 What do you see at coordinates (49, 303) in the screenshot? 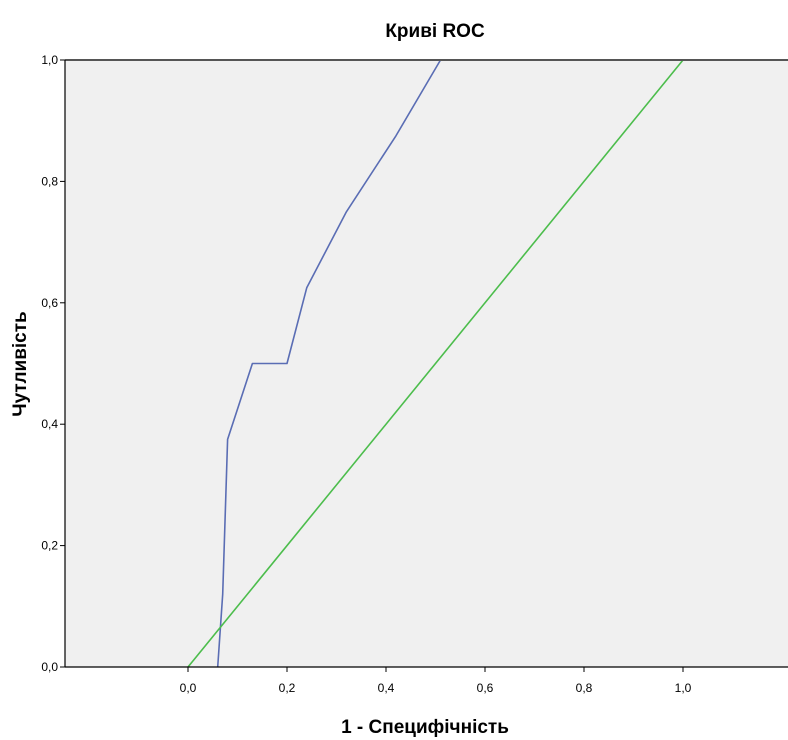
I see `y-tick-label: 0,6` at bounding box center [49, 303].